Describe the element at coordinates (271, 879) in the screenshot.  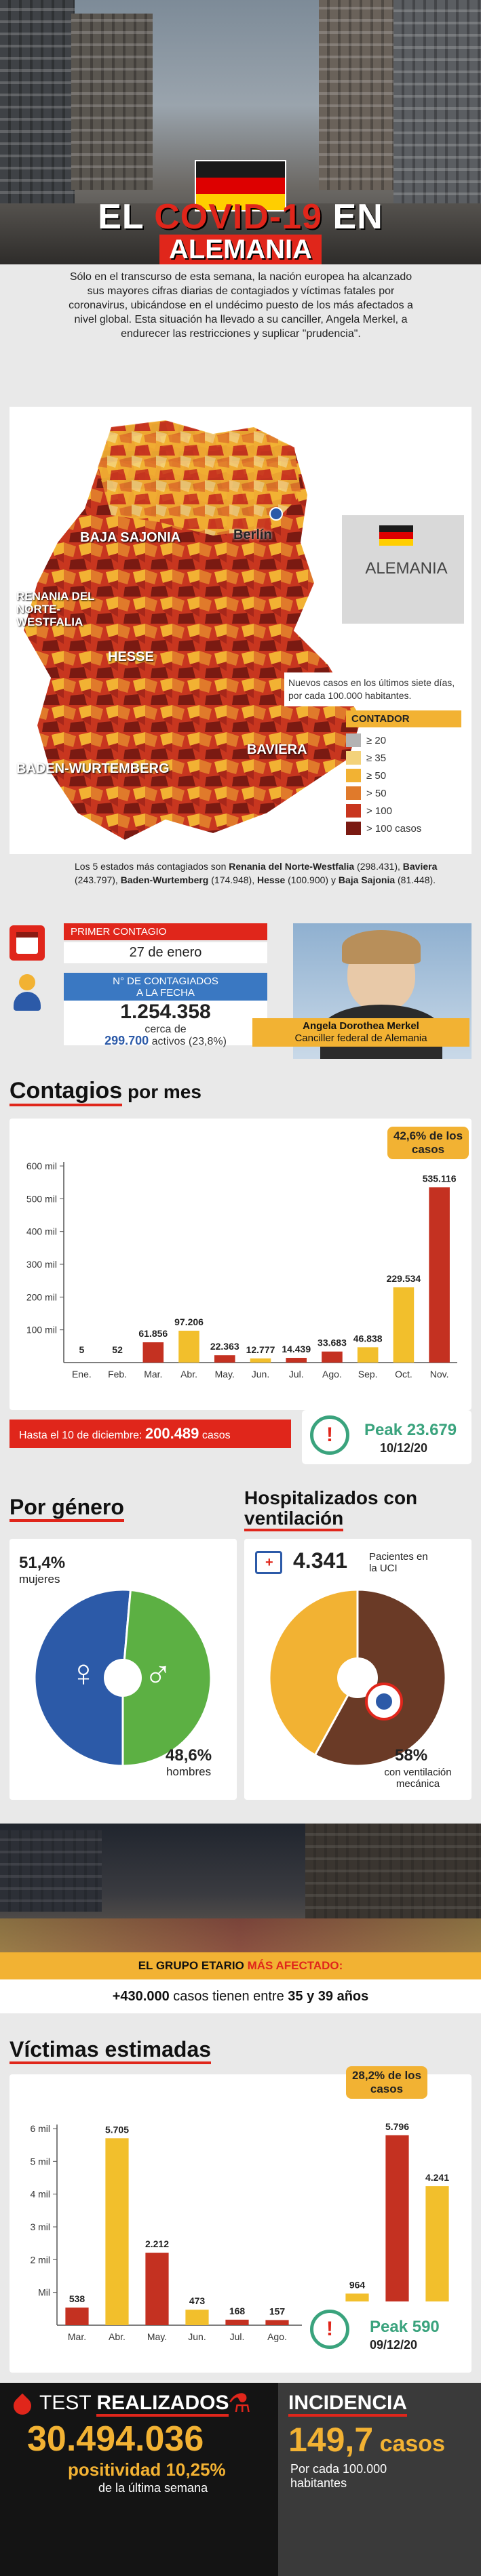
I see `top5-state: Hesse` at that location.